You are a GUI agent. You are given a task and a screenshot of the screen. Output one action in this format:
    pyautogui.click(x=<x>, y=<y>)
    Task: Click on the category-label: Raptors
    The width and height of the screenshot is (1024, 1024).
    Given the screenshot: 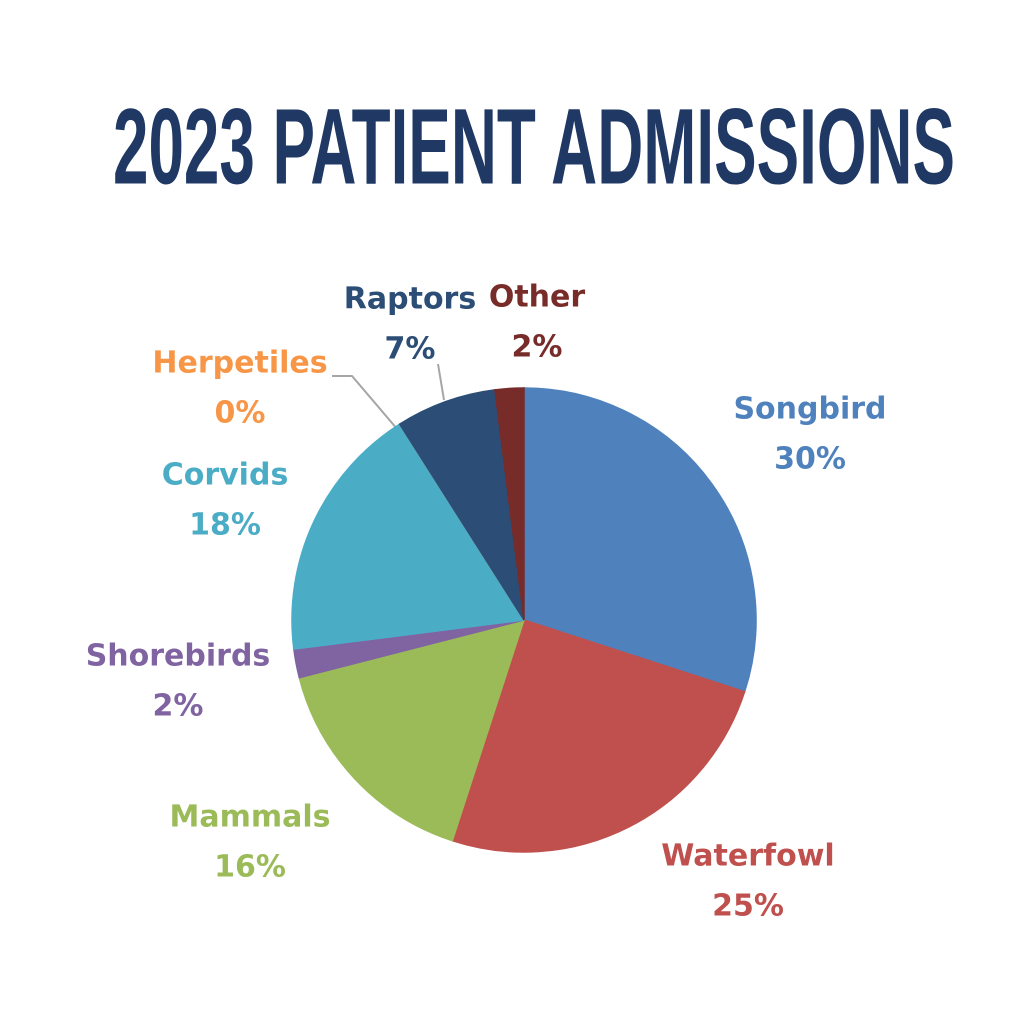 What is the action you would take?
    pyautogui.click(x=410, y=299)
    